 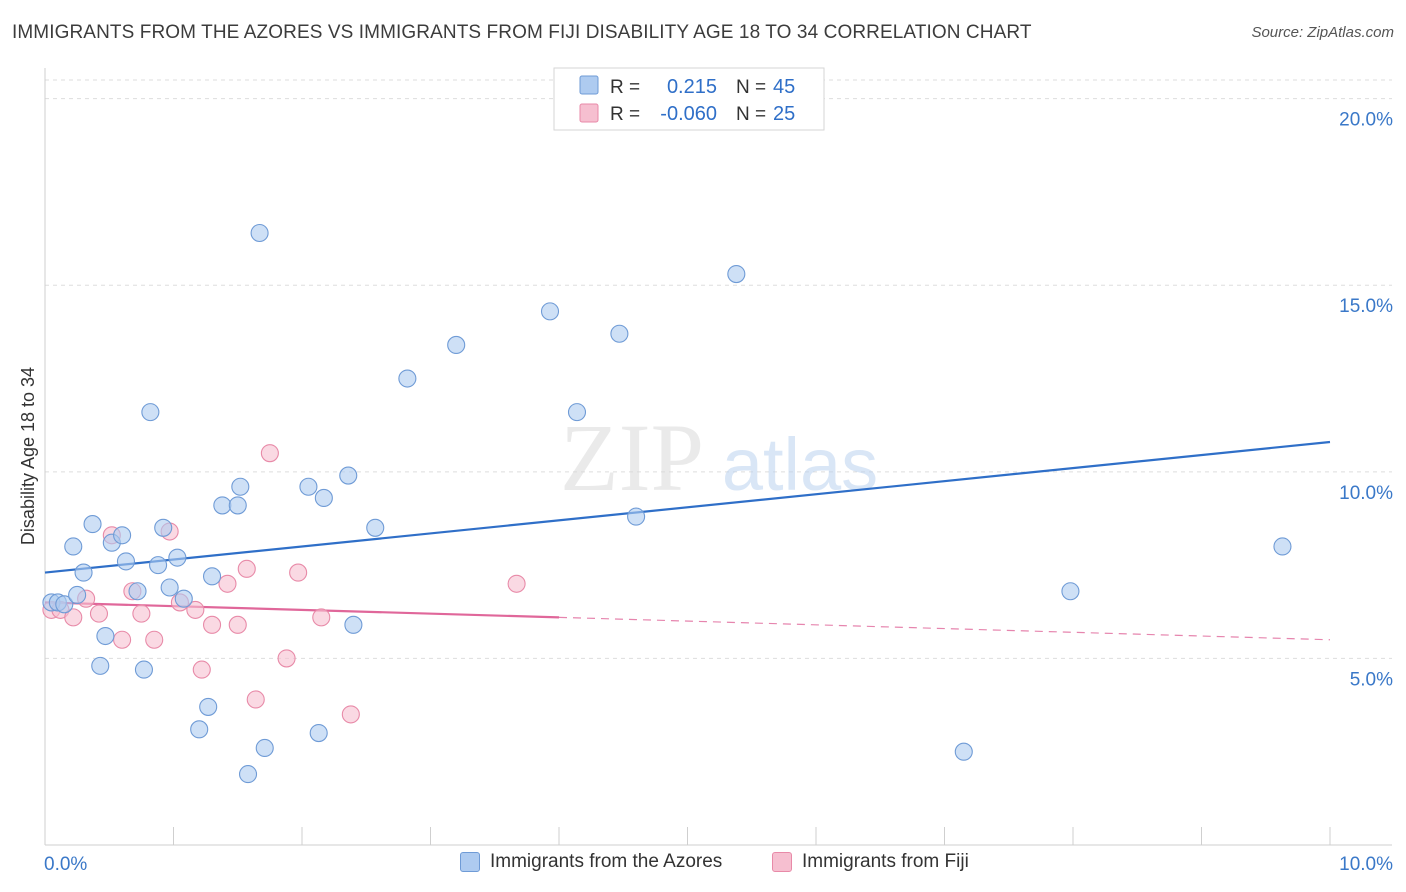 I want to click on x-tick-label: 0.0%, so click(x=65, y=864).